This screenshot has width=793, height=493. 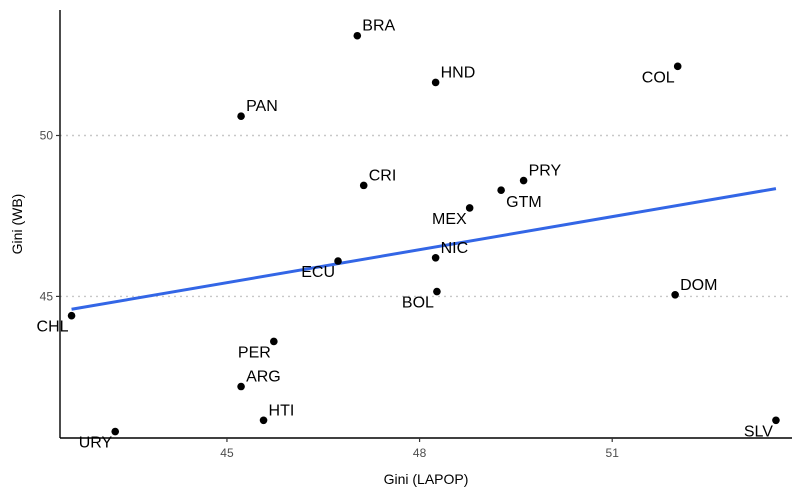 I want to click on x-tick-label-51: 51, so click(x=613, y=453).